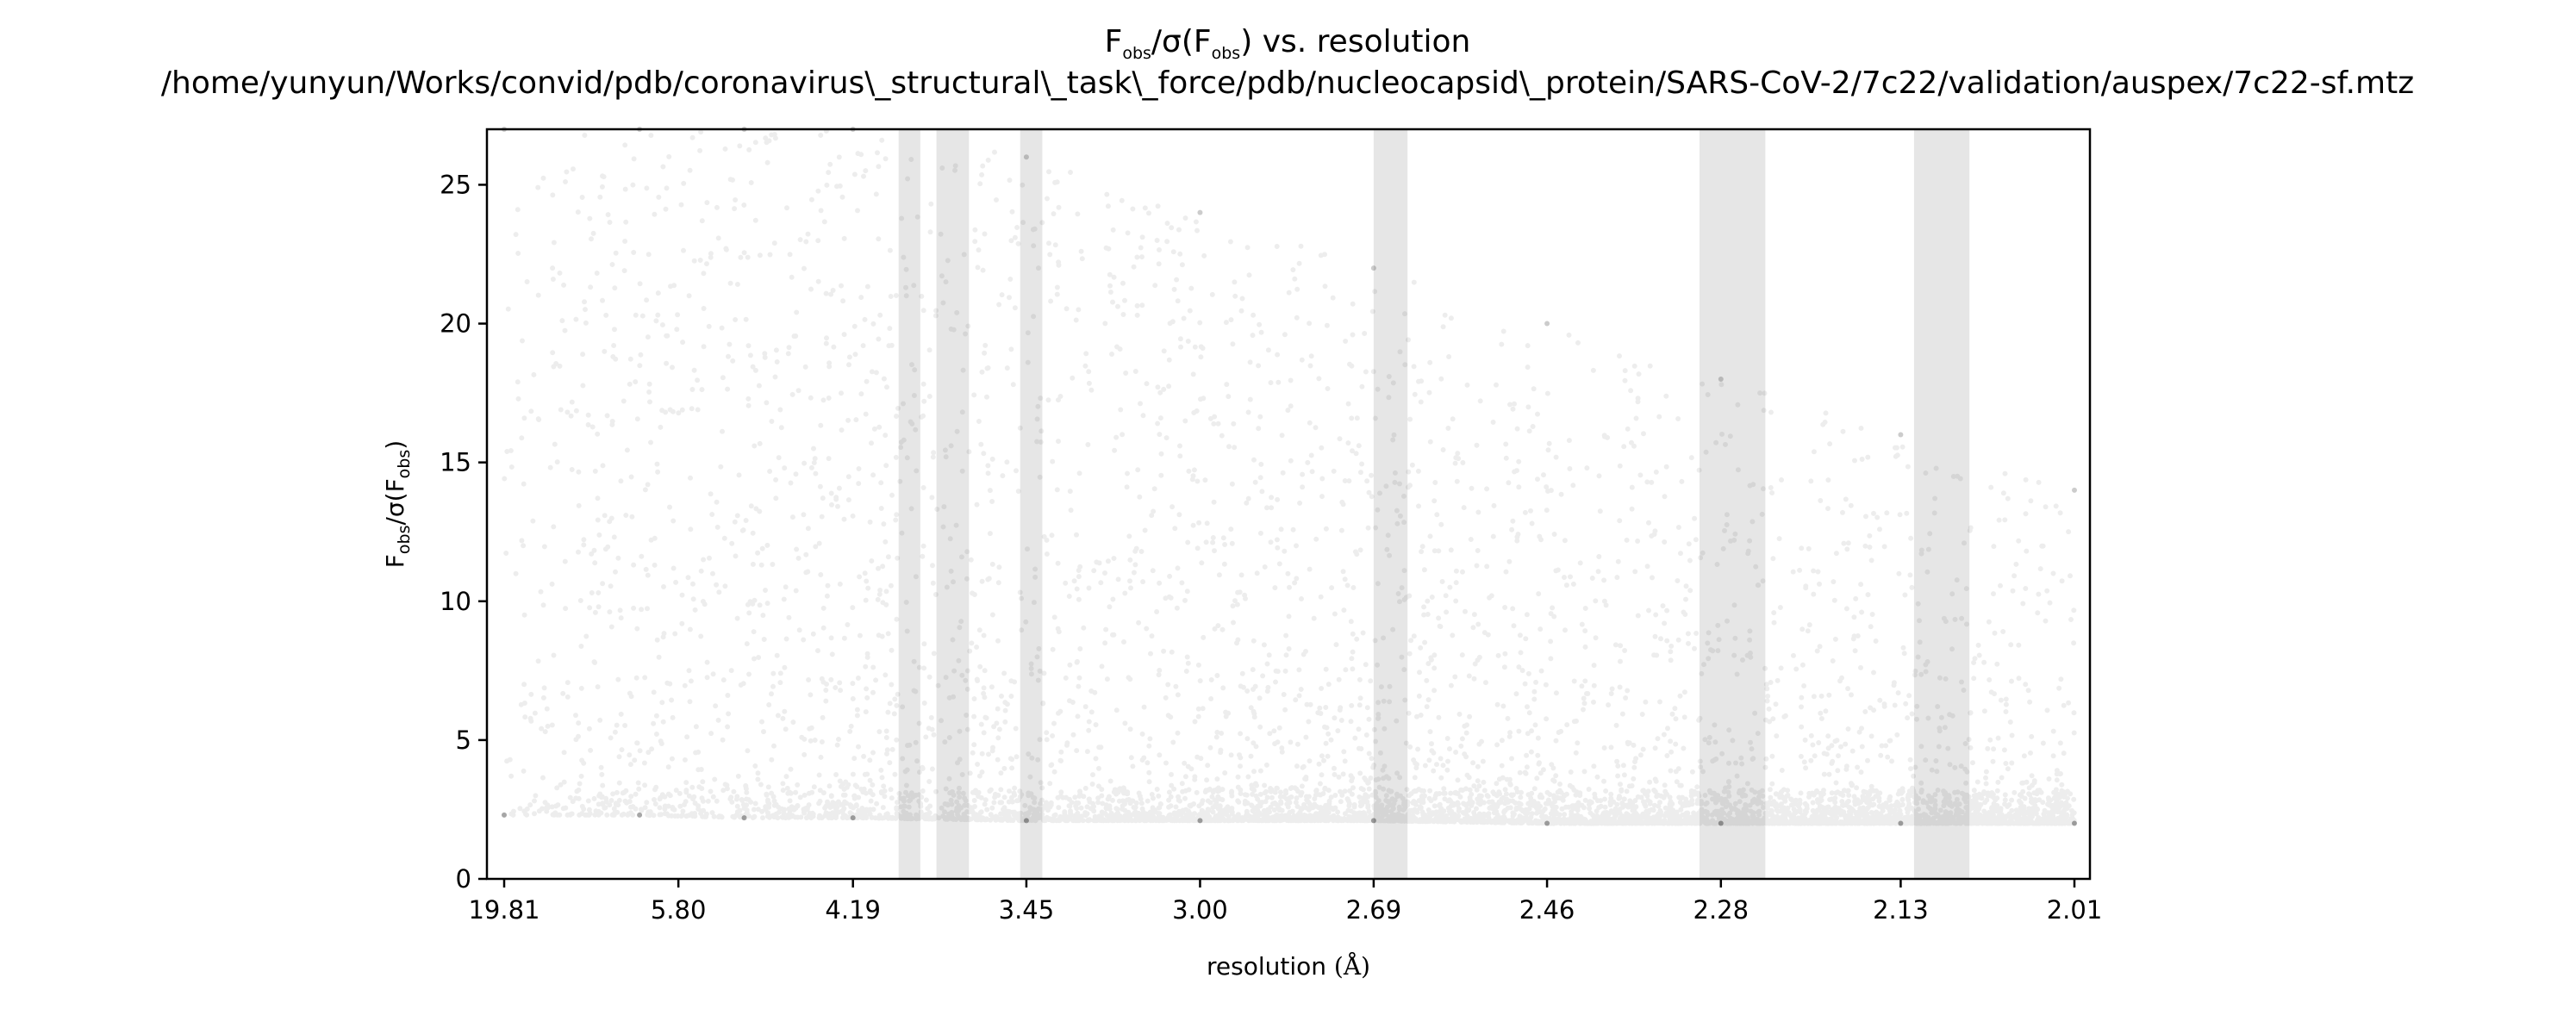 The image size is (2576, 1009). Describe the element at coordinates (1288, 43) in the screenshot. I see `chart-title: Fobs/σ(Fobs) vs. resolution` at that location.